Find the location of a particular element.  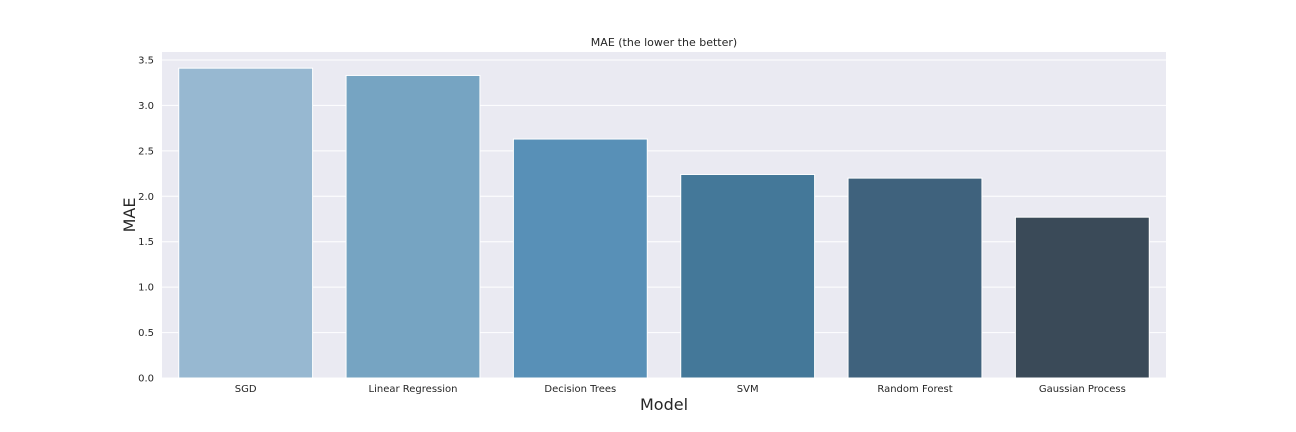

y-tick-label: 0.5 is located at coordinates (146, 333).